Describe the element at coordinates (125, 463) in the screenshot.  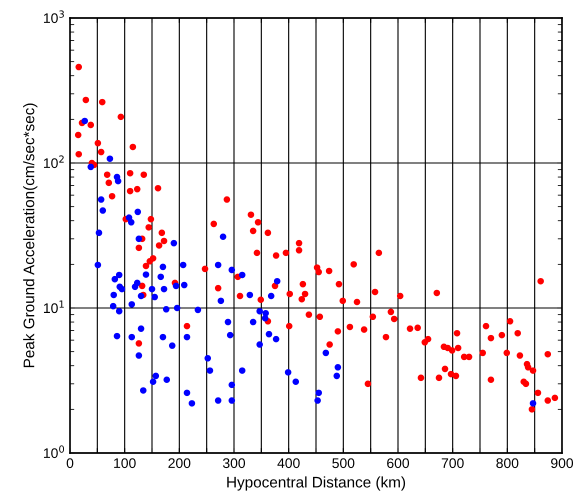
I see `x-tick-label: 100` at that location.